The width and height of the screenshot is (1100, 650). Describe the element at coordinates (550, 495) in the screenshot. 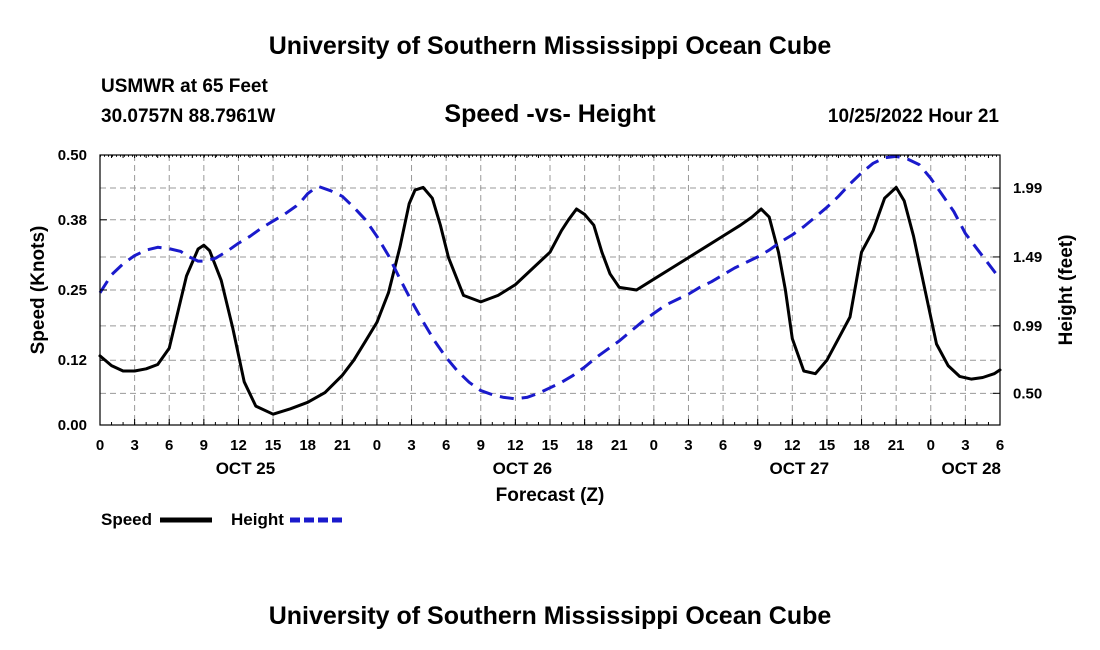

I see `x-axis-title: Forecast (Z)` at that location.